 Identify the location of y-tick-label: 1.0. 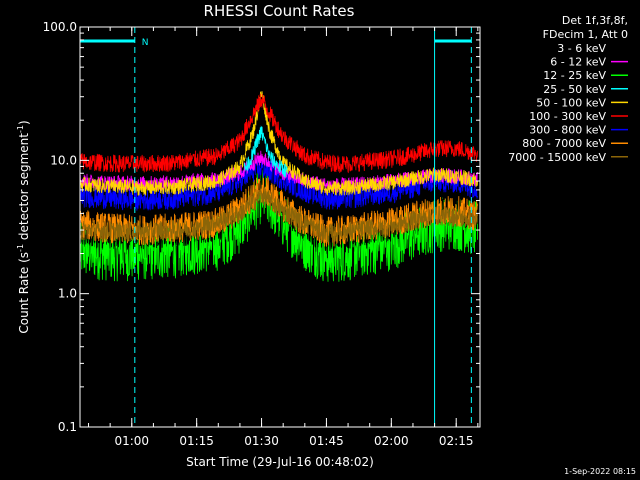
(67, 294).